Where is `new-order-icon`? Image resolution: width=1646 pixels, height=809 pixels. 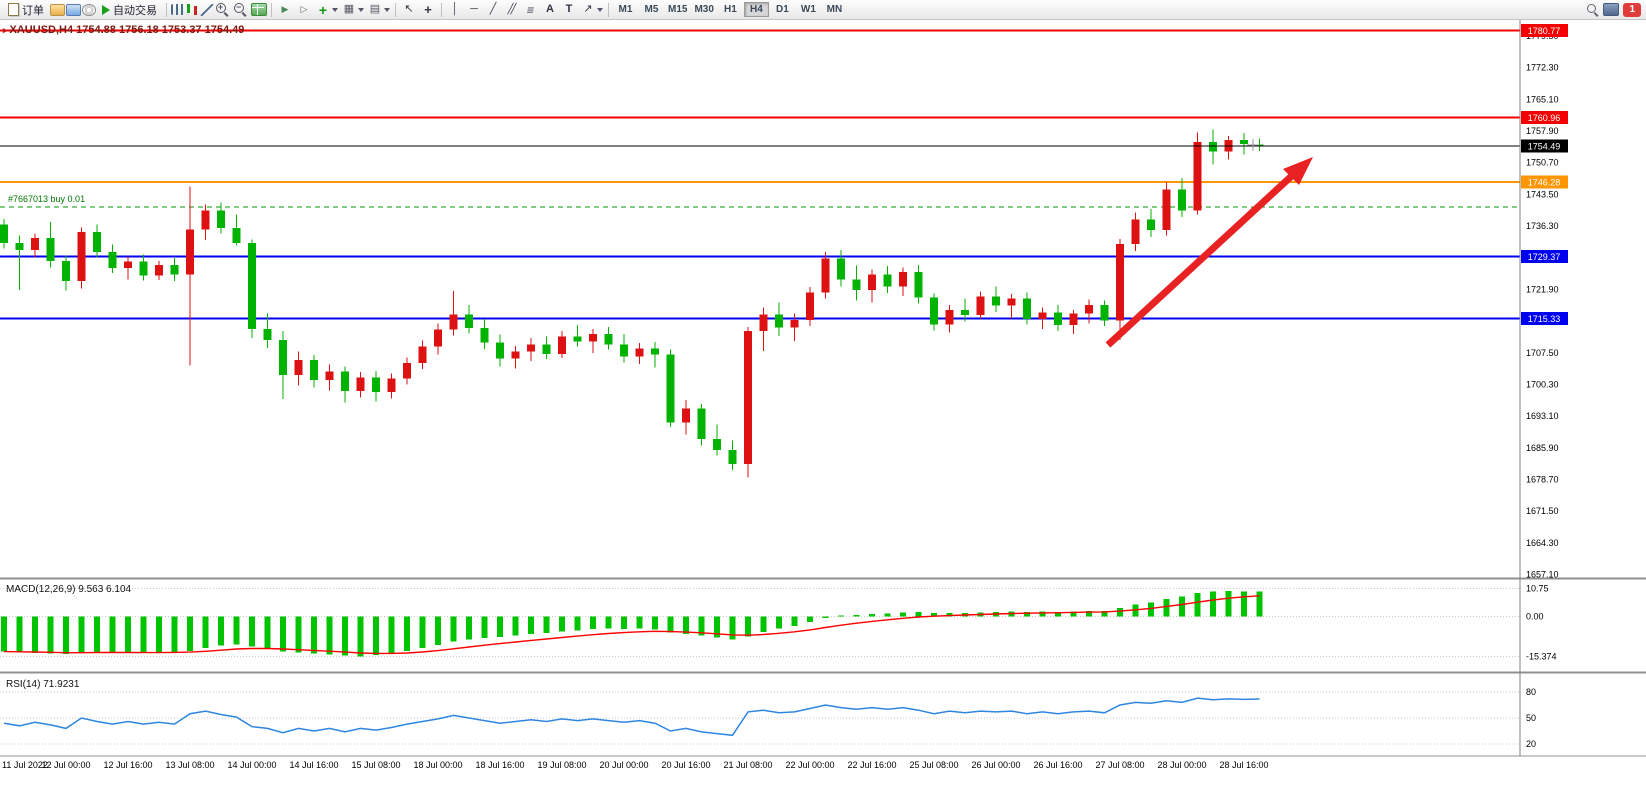
new-order-icon is located at coordinates (13, 9).